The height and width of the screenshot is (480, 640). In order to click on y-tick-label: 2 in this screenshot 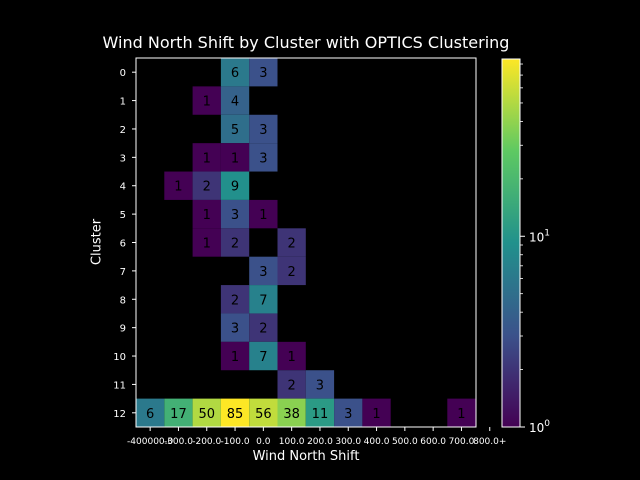, I will do `click(123, 130)`.